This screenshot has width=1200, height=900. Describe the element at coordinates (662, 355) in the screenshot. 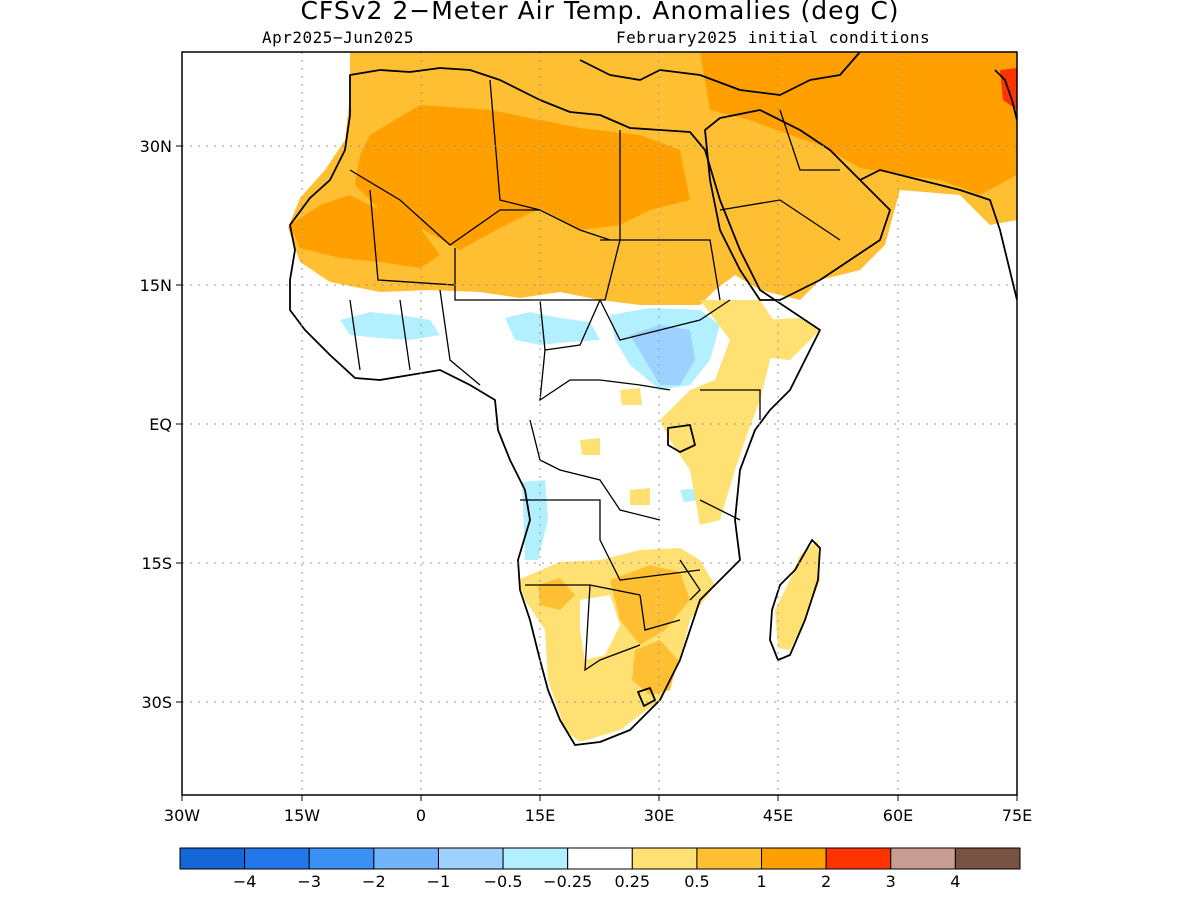

I see `cold-anomaly-south-sudan` at that location.